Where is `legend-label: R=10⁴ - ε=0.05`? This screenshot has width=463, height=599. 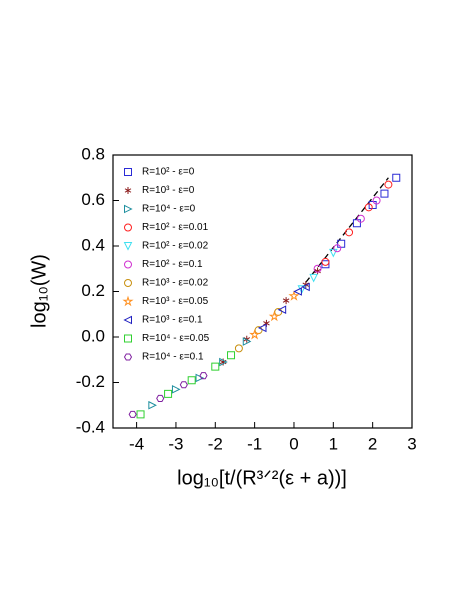 legend-label: R=10⁴ - ε=0.05 is located at coordinates (176, 338).